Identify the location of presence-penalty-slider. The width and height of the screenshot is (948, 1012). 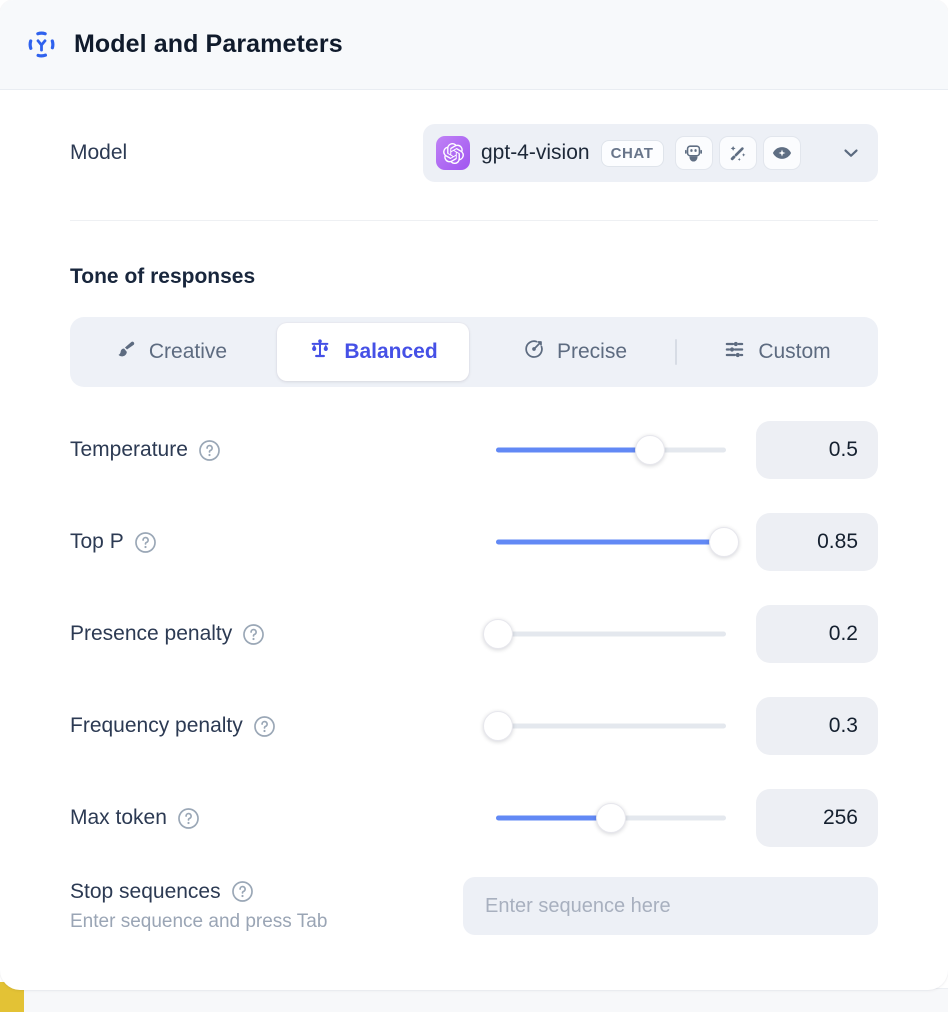
(604, 634).